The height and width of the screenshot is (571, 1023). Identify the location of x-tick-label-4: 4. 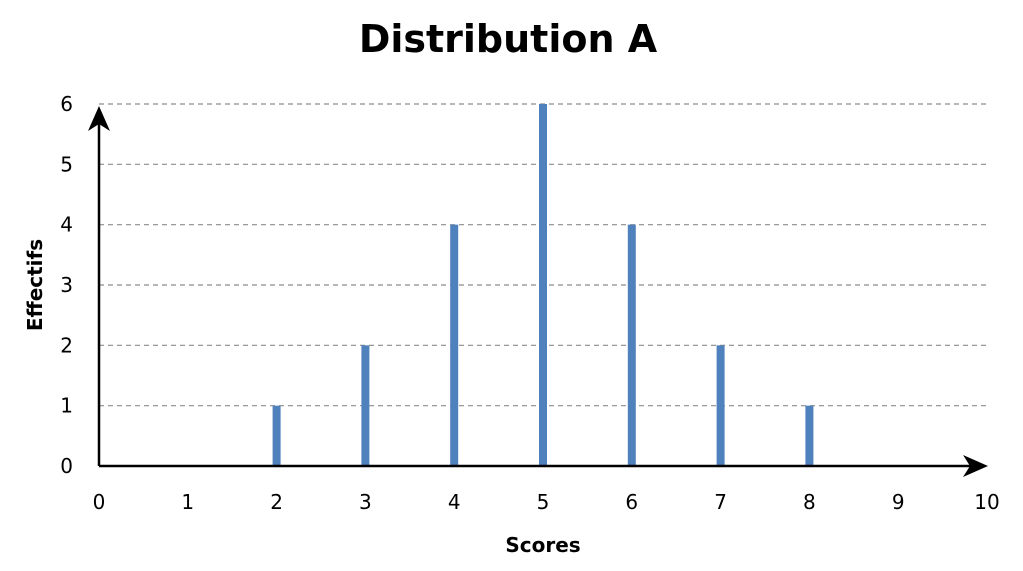
(454, 502).